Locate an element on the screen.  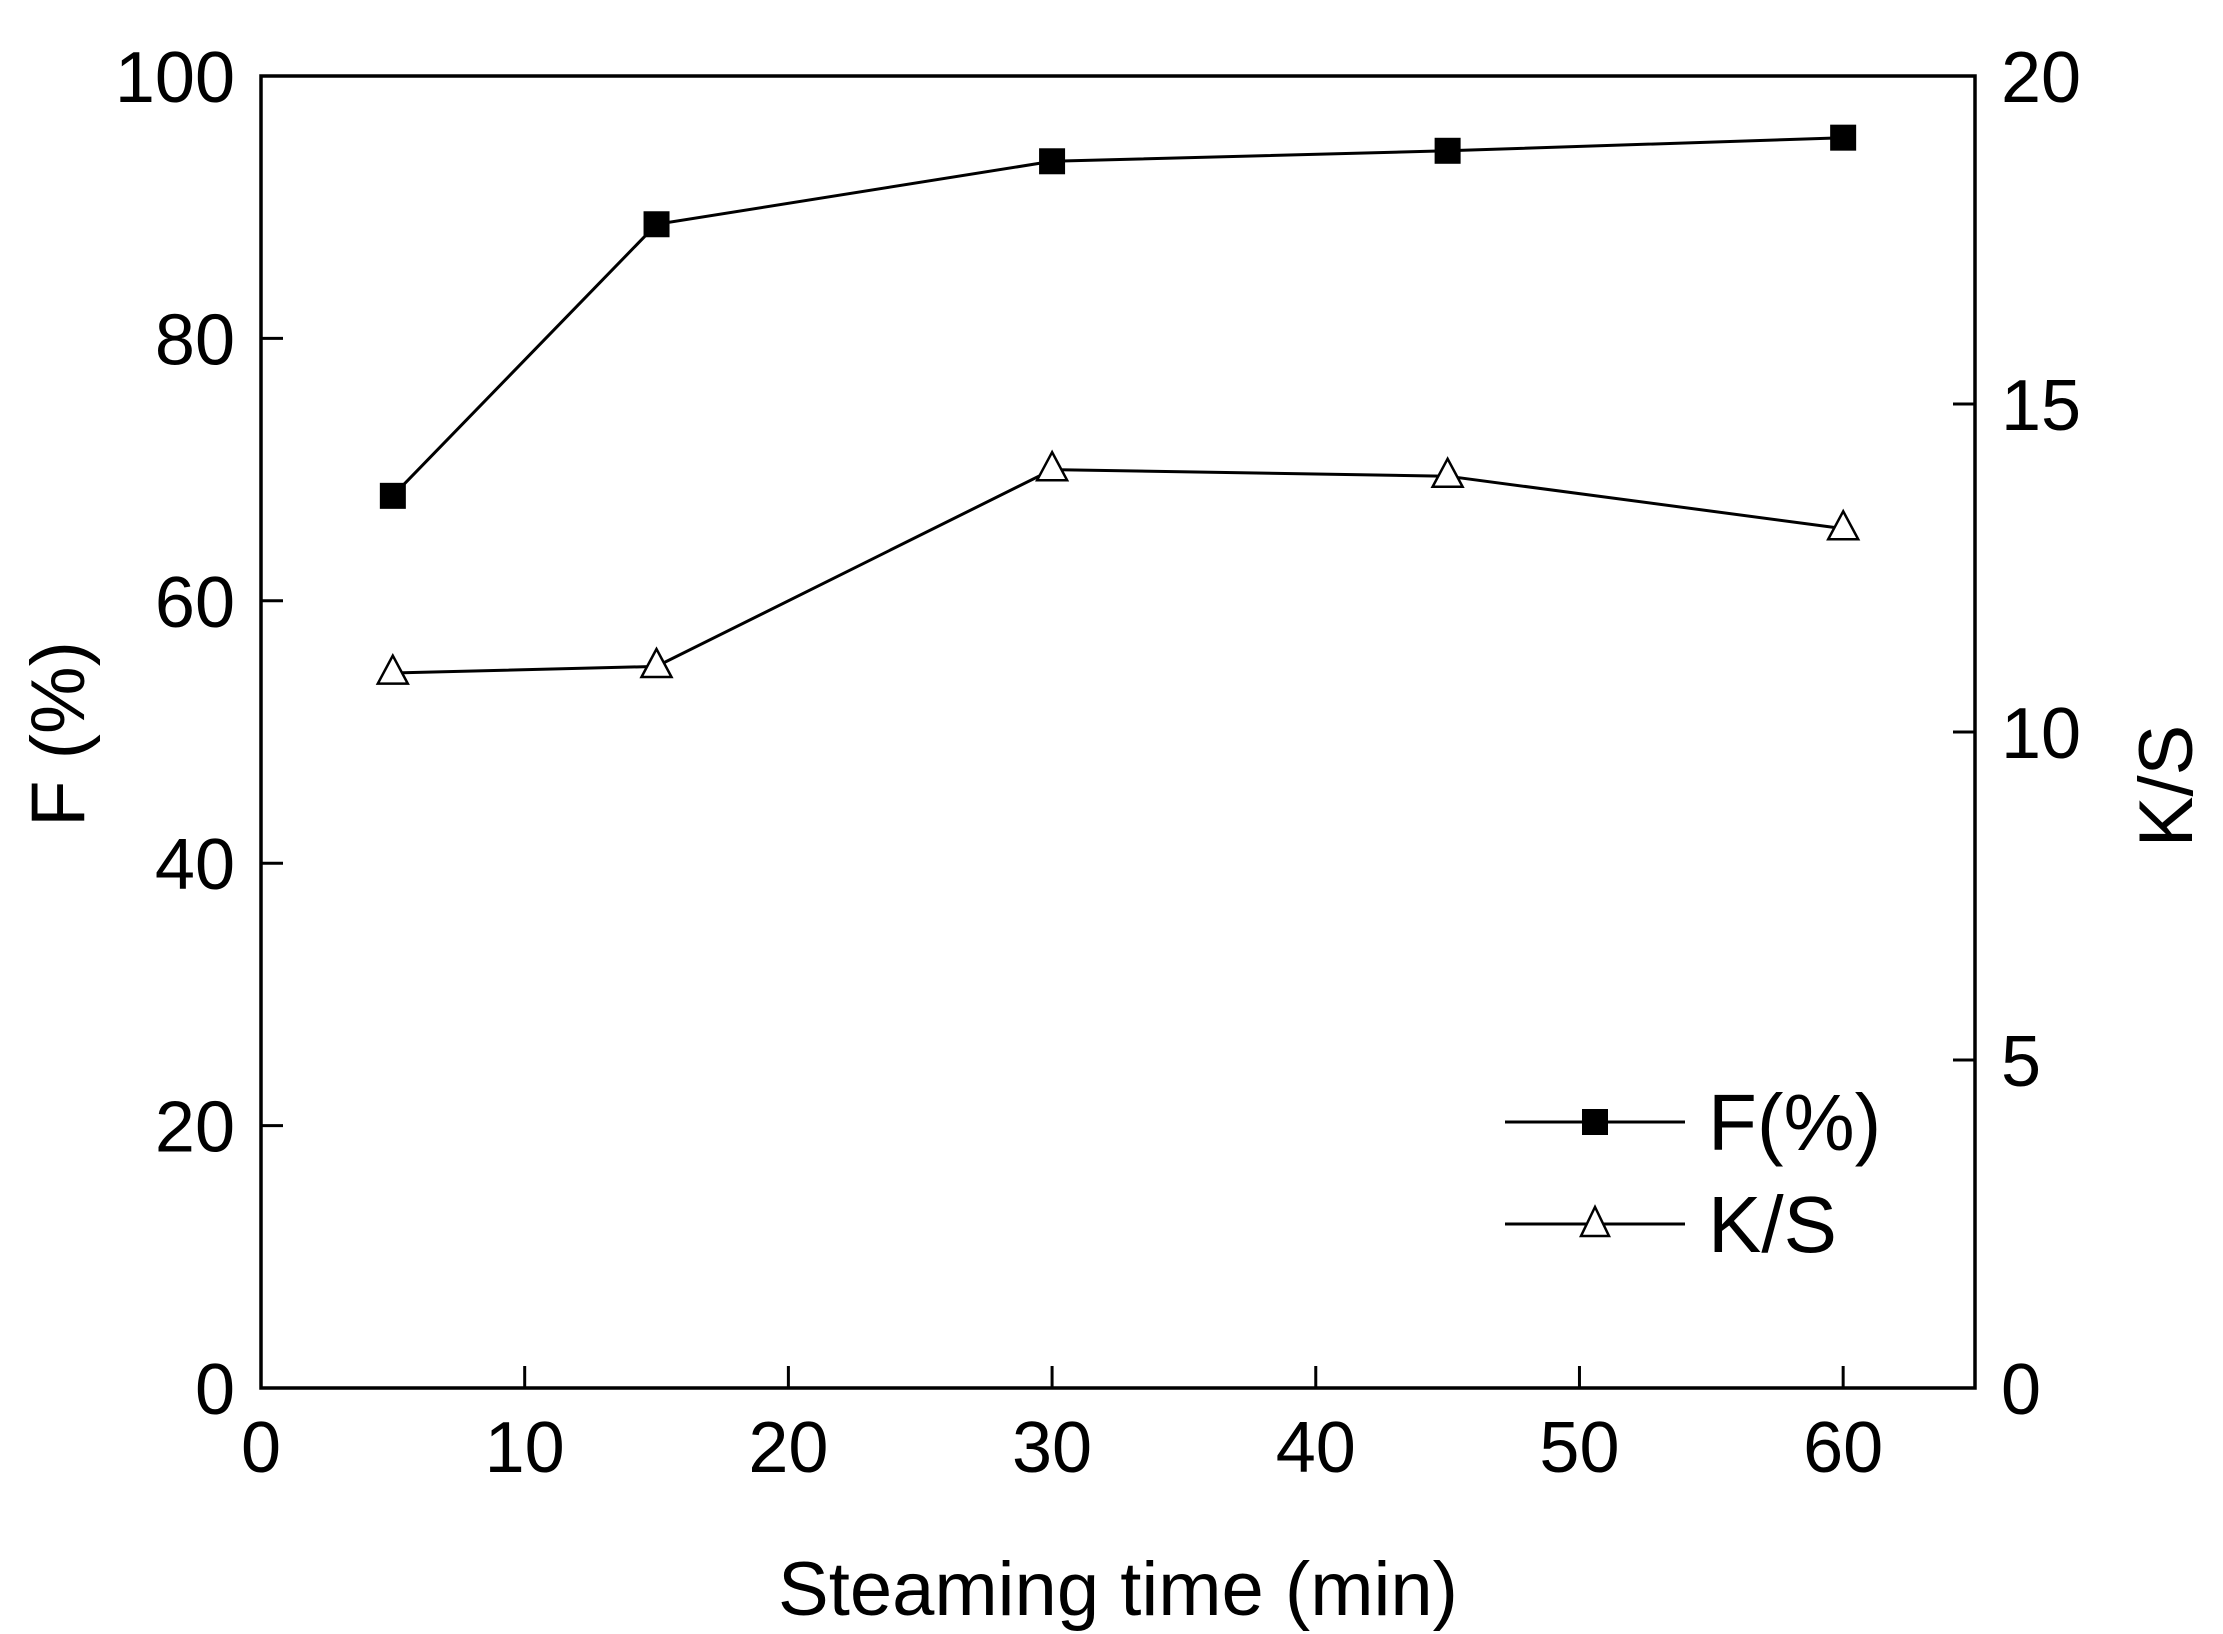
y-right-axis-ticks: 0 5 10 15 20 is located at coordinates (2017, 734).